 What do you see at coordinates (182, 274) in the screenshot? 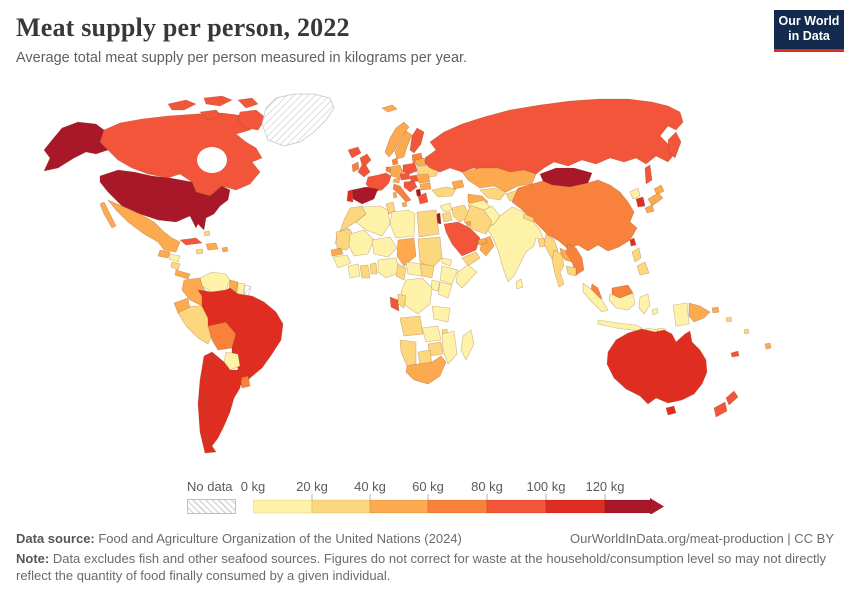
I see `country-costa-rica-panama` at bounding box center [182, 274].